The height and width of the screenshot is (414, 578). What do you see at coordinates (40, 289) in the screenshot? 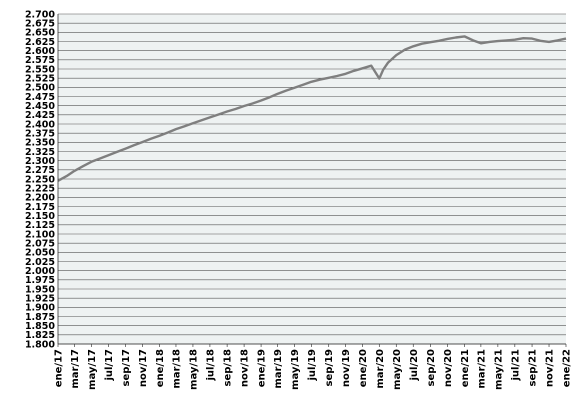
I see `y-tick-label: 1.950` at bounding box center [40, 289].